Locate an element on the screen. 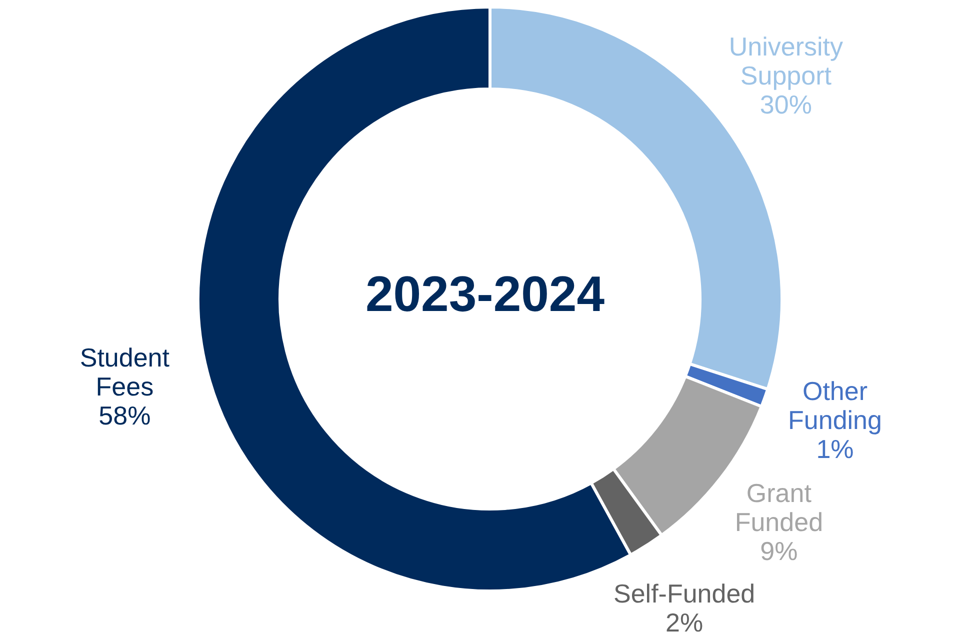 Image resolution: width=966 pixels, height=638 pixels. slice-label: University Support is located at coordinates (786, 60).